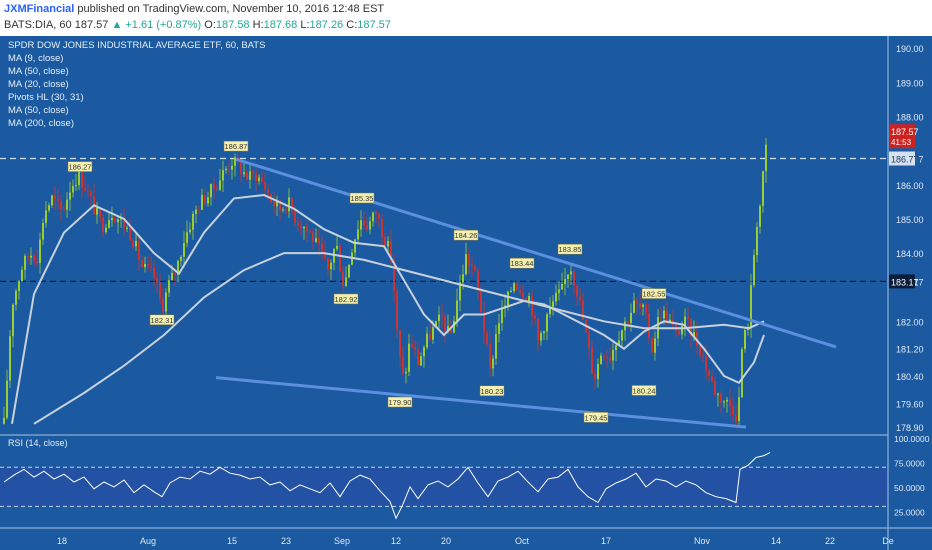 This screenshot has width=932, height=550. What do you see at coordinates (35, 58) in the screenshot?
I see `study-legend-item: MA (9, close)` at bounding box center [35, 58].